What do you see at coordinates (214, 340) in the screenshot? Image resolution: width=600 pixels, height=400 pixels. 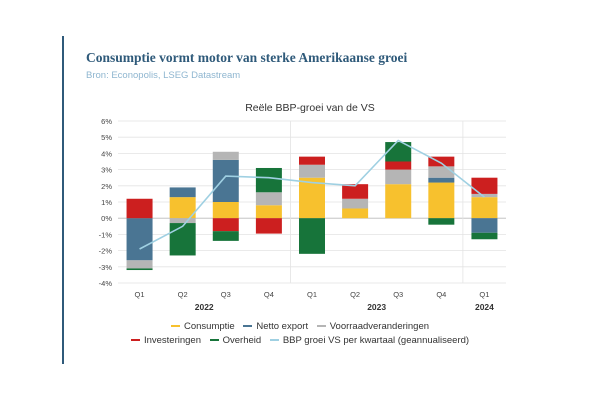 I see `legend-overheid-swatch` at bounding box center [214, 340].